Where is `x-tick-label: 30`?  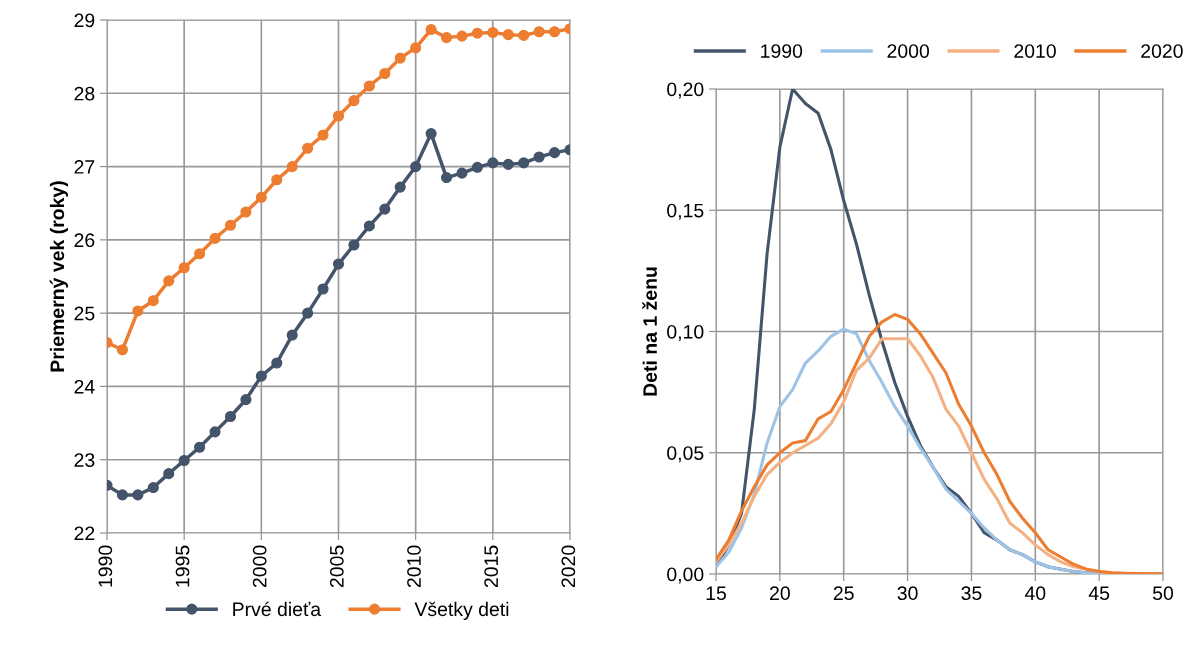 x-tick-label: 30 is located at coordinates (907, 593).